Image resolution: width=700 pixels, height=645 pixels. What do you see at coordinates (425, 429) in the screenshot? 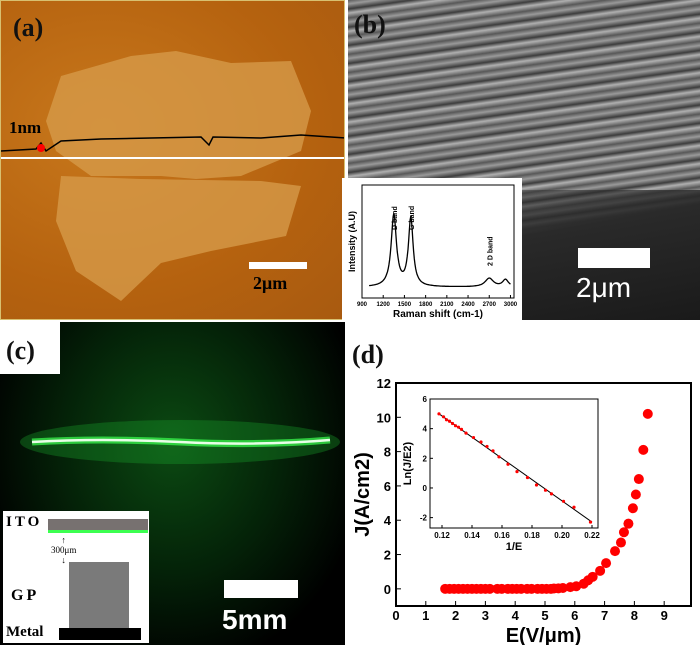
I see `inset-y-tick-label: 4` at bounding box center [425, 429].